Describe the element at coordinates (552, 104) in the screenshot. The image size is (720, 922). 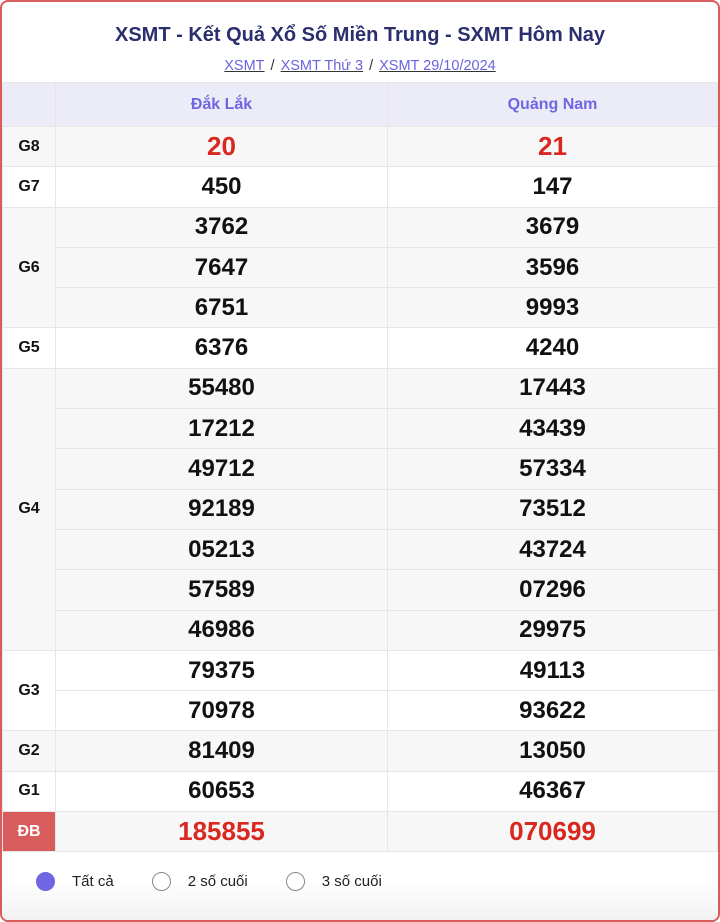
I see `column-header: Quảng Nam` at that location.